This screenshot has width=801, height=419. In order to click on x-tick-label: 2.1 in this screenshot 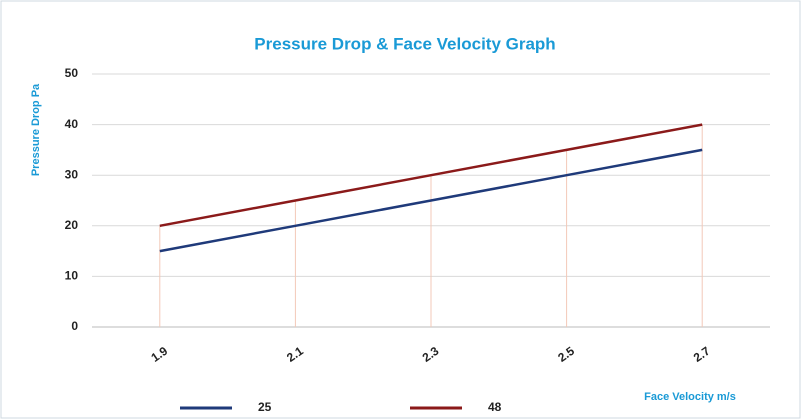, I will do `click(295, 354)`.